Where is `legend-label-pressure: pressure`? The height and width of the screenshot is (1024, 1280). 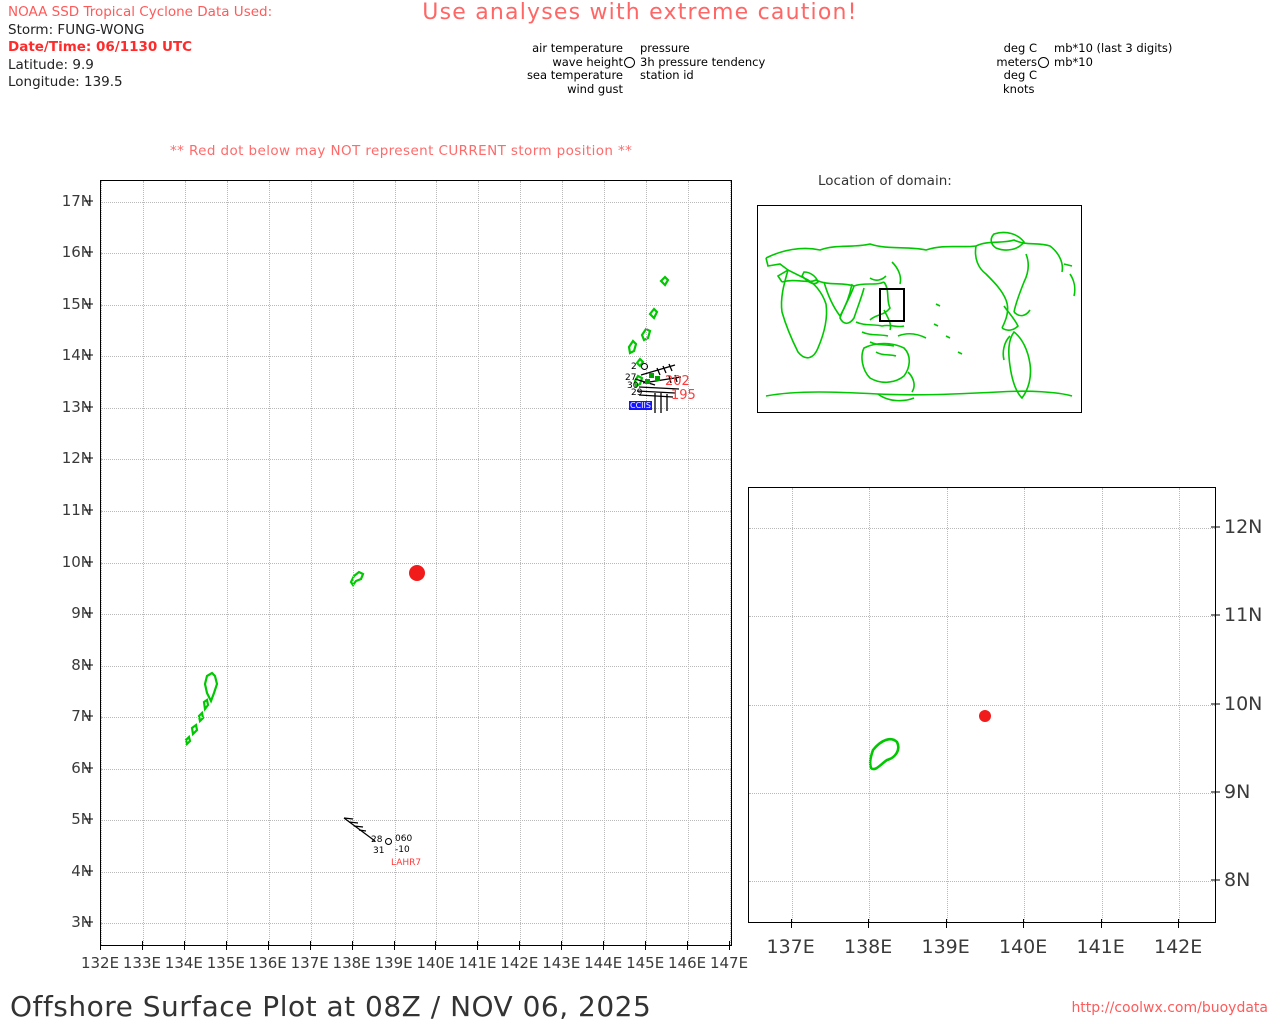
legend-label-pressure: pressure is located at coordinates (665, 48).